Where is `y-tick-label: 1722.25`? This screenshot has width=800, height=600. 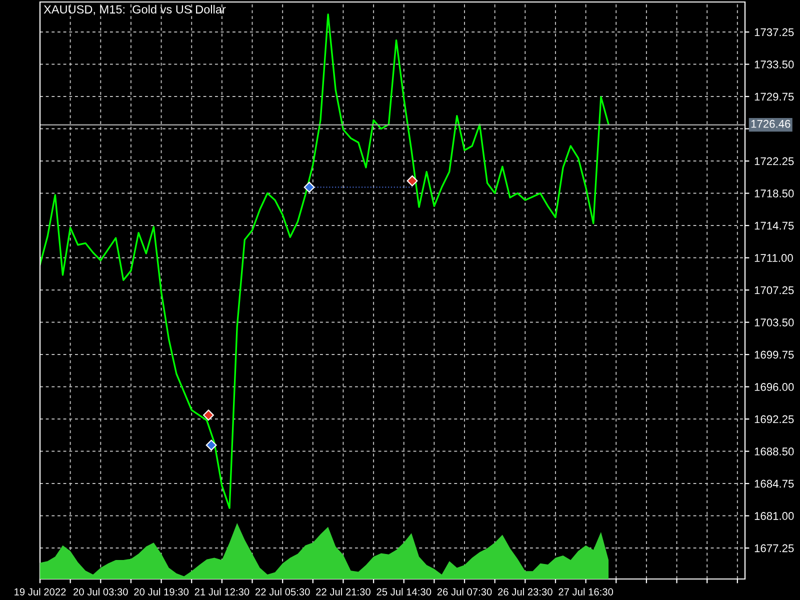
y-tick-label: 1722.25 is located at coordinates (774, 161).